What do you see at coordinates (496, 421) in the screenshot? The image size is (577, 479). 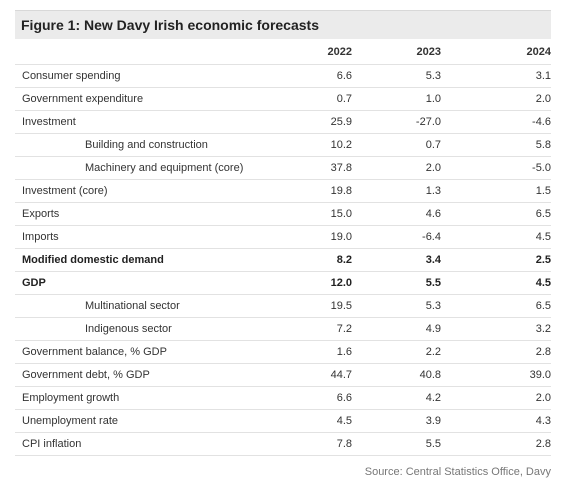 I see `value-cell-2024: 4.3` at bounding box center [496, 421].